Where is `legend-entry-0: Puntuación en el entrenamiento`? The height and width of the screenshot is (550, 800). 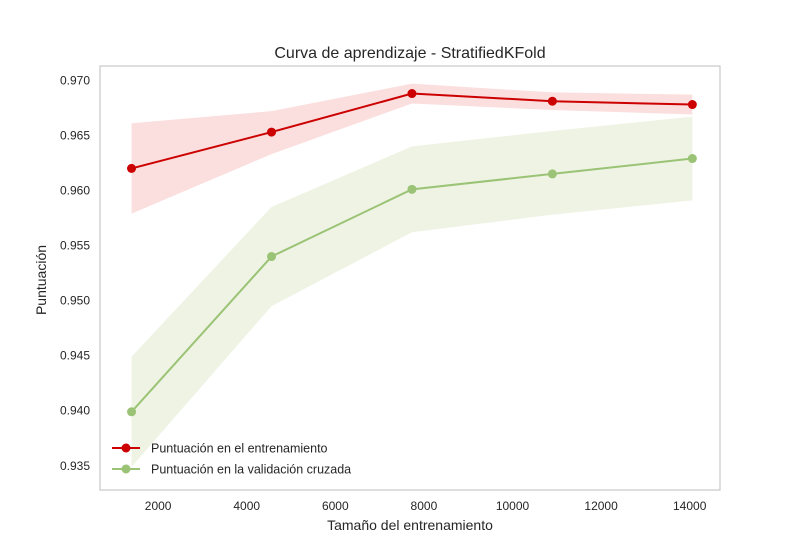
legend-entry-0: Puntuación en el entrenamiento is located at coordinates (220, 449).